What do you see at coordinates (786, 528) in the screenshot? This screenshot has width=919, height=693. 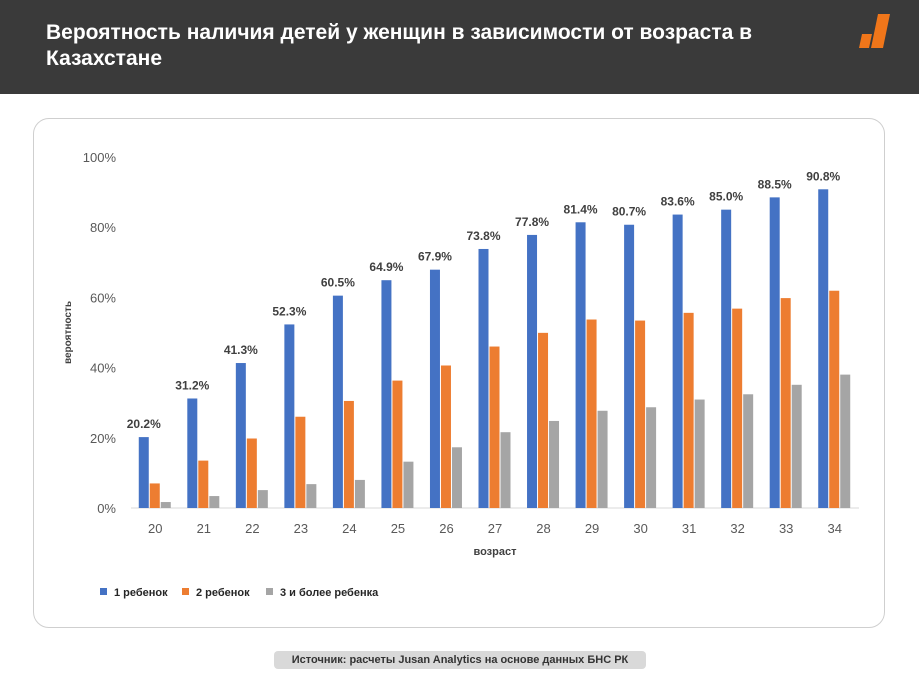 I see `x-tick-label: 33` at bounding box center [786, 528].